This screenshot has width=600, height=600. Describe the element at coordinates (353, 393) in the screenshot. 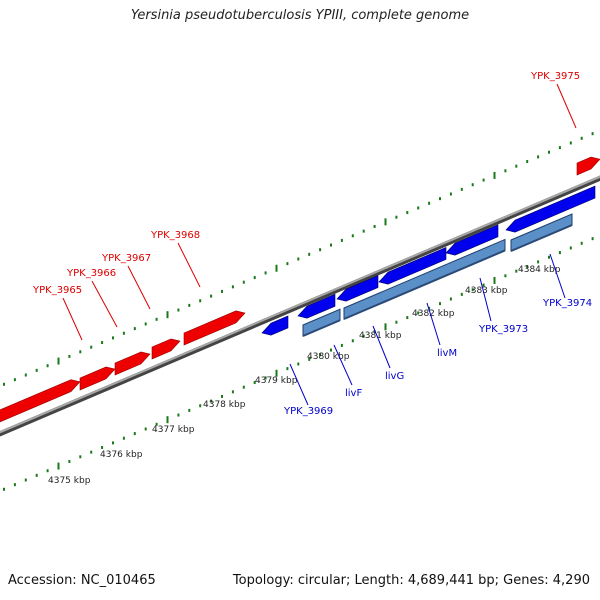

I see `label-livF: livF` at that location.